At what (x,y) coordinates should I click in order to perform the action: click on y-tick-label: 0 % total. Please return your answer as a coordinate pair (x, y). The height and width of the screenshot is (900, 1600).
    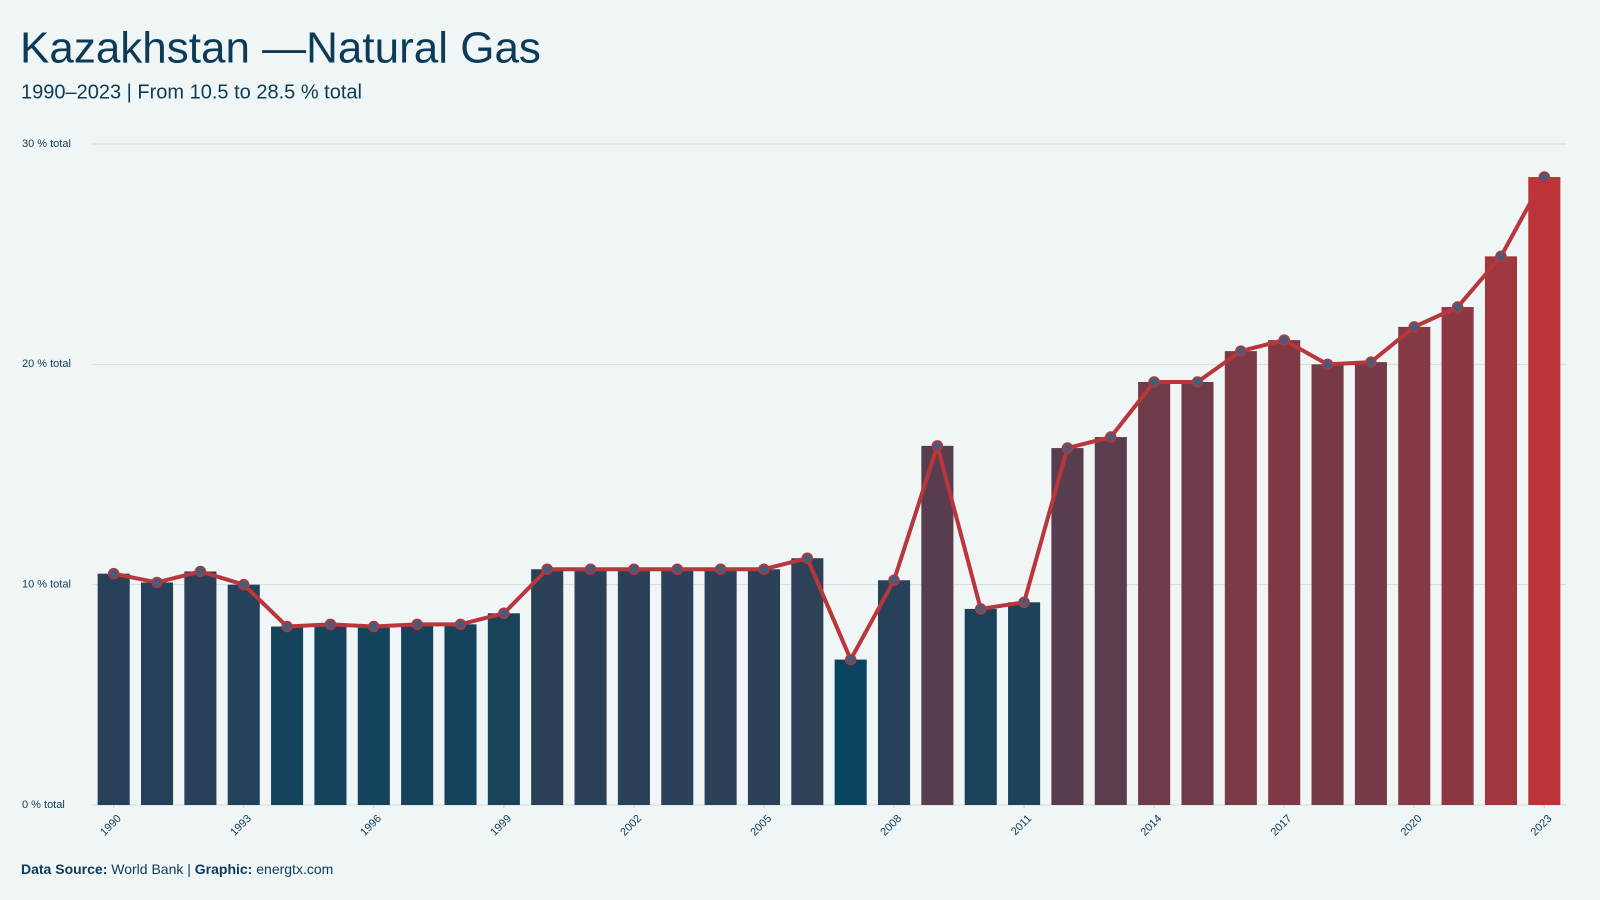
    Looking at the image, I should click on (43, 805).